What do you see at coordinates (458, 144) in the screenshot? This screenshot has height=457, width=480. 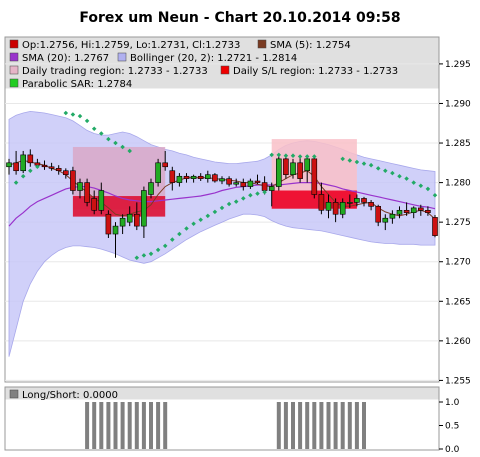 I see `y-tick-label: 1.285` at bounding box center [458, 144].